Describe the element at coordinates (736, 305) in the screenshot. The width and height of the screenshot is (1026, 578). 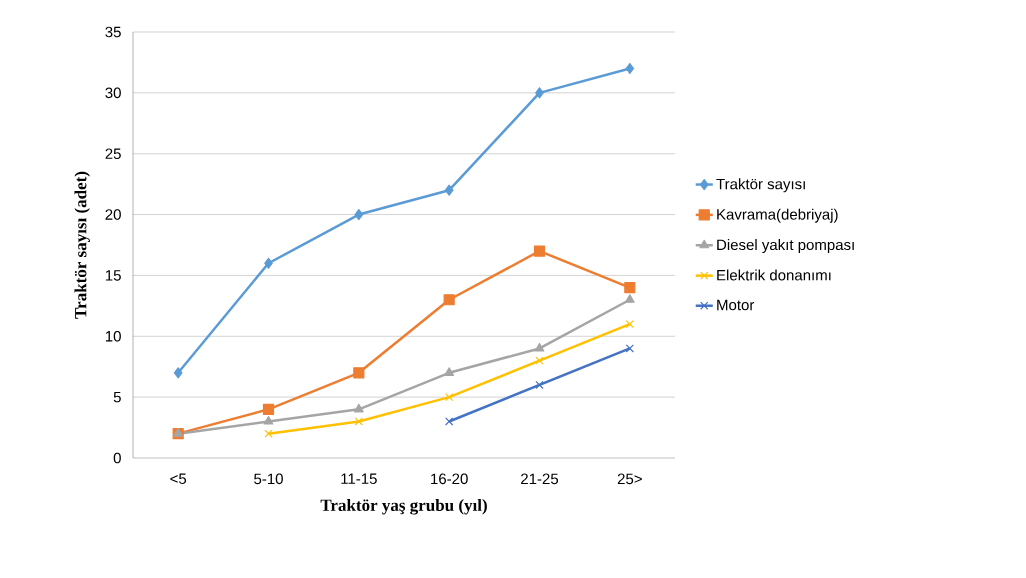
I see `legend-label: Motor` at that location.